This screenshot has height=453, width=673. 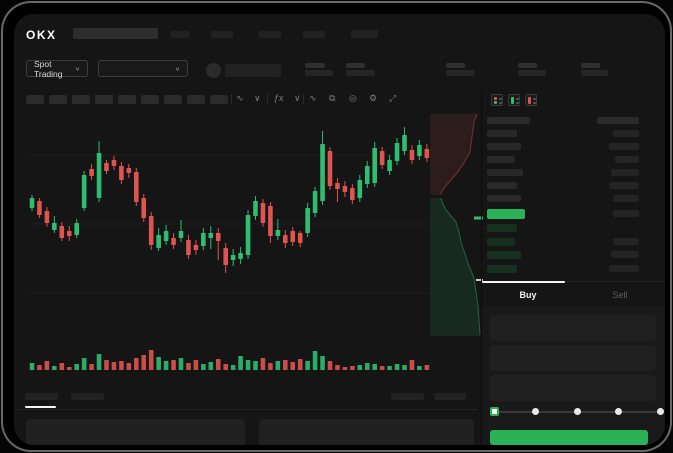 I want to click on tab-sell: Sell, so click(x=620, y=295).